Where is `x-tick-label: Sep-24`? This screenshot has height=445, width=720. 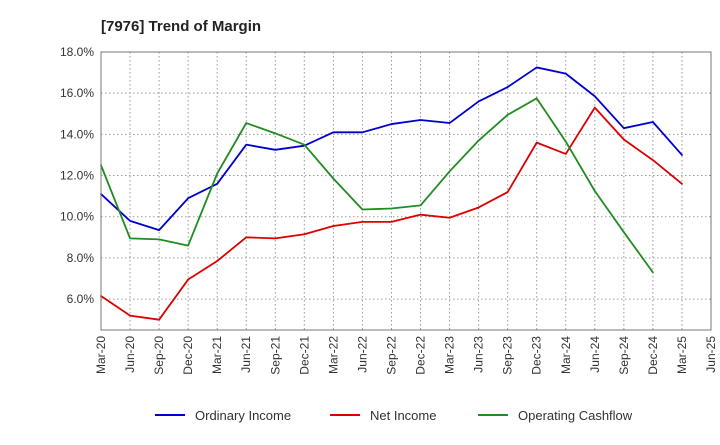 x-tick-label: Sep-24 is located at coordinates (624, 355).